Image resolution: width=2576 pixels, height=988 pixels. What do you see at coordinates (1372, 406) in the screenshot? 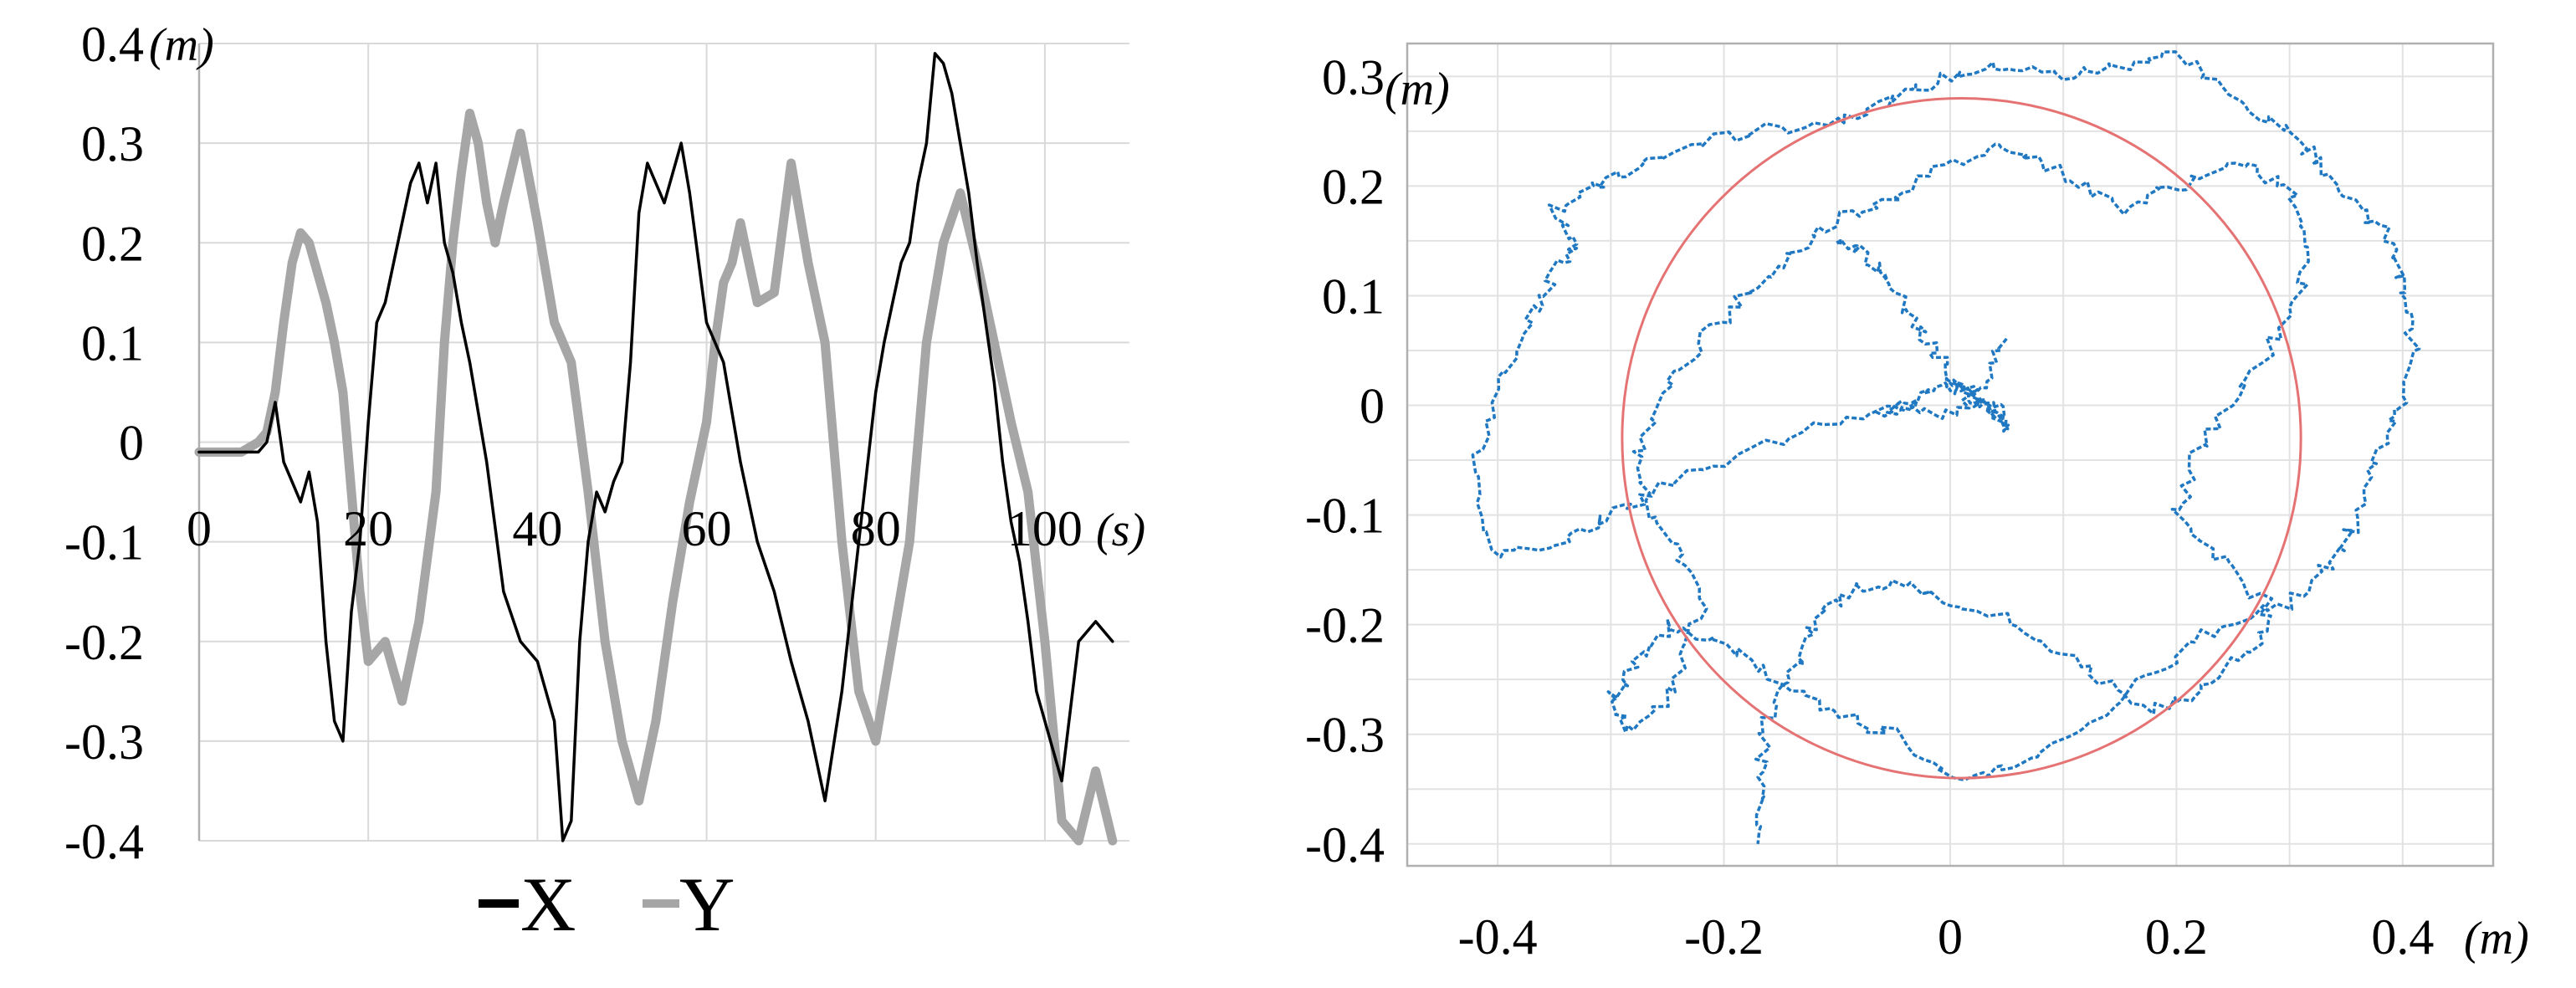
I see `right-y-tick-label: 0` at bounding box center [1372, 406].